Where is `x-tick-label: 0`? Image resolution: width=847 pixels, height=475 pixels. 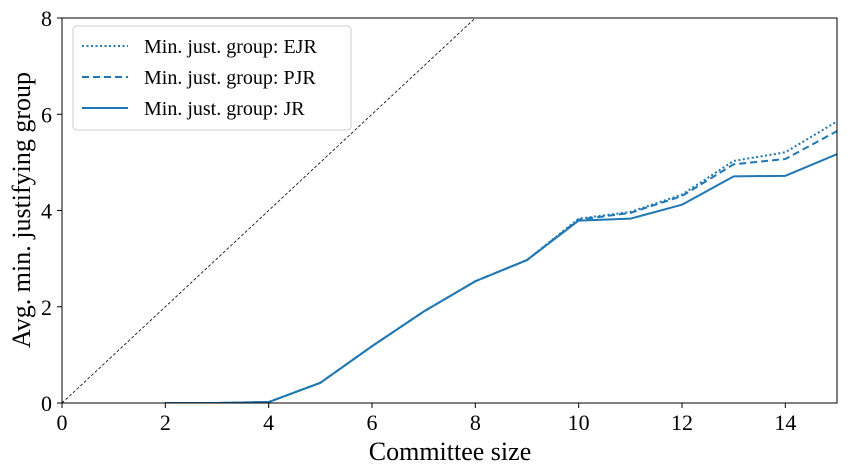
x-tick-label: 0 is located at coordinates (62, 422).